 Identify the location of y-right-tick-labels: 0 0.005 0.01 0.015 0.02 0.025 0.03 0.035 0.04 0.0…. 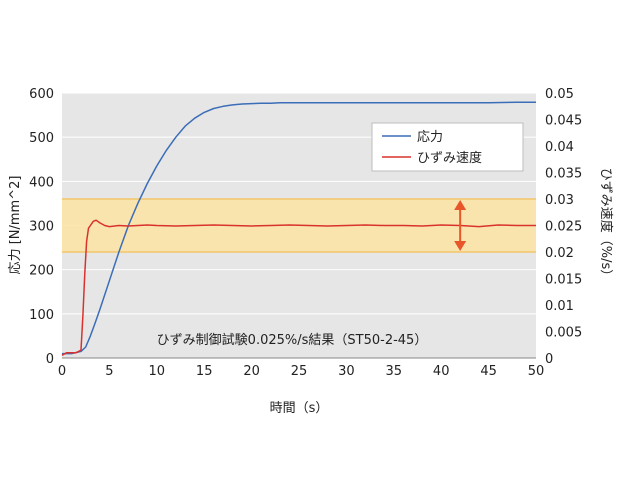
(563, 227).